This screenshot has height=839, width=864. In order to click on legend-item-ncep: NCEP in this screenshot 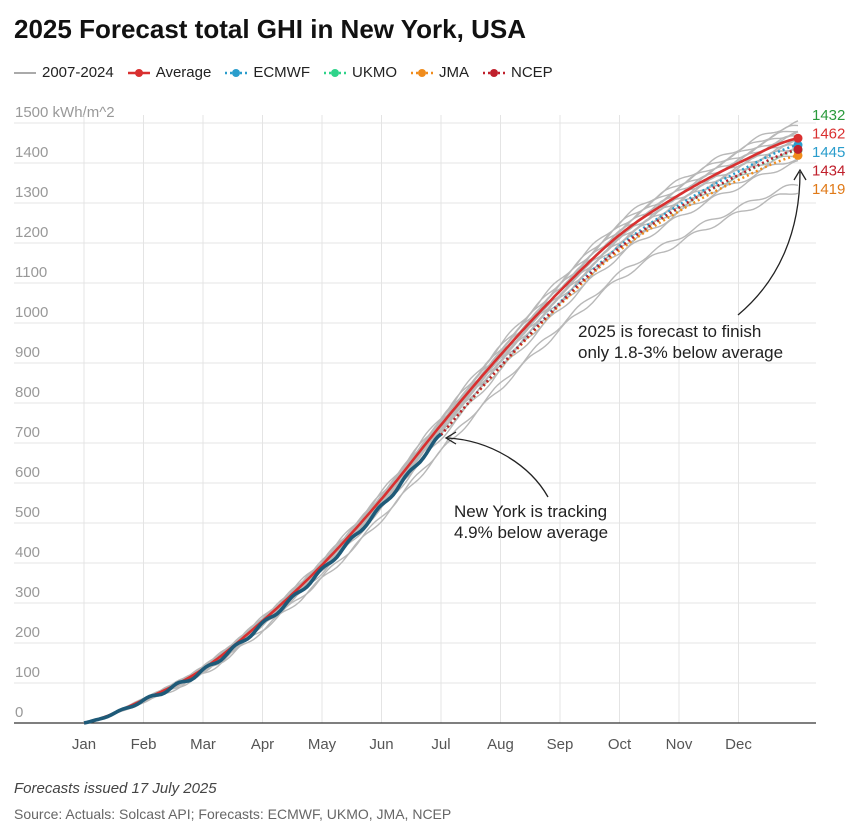, I will do `click(518, 72)`.